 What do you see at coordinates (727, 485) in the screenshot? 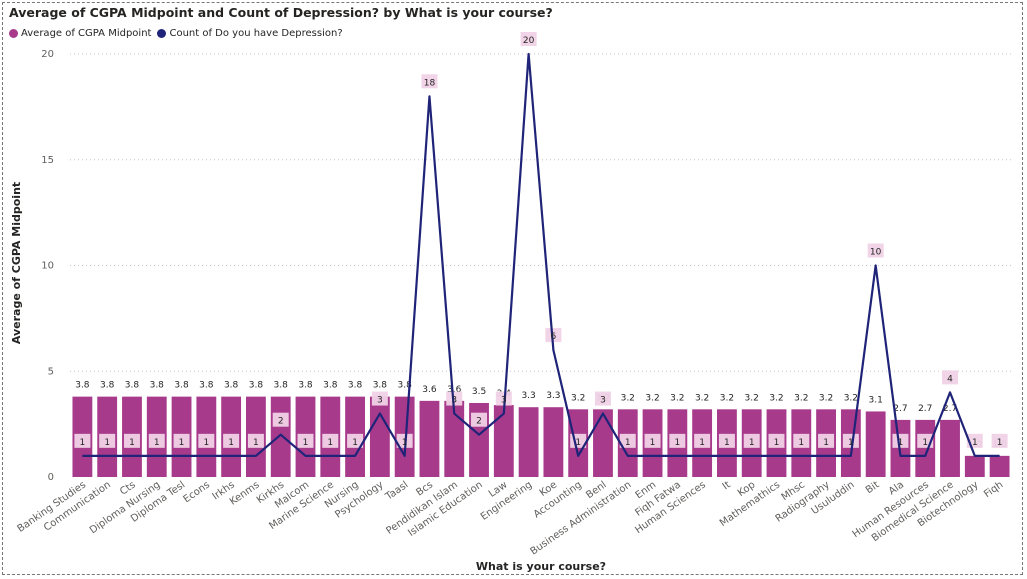
I see `x-tick-label: It` at bounding box center [727, 485].